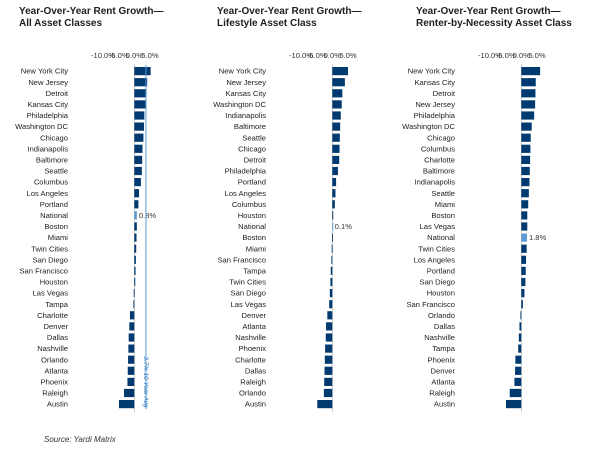 The width and height of the screenshot is (600, 454). What do you see at coordinates (255, 271) in the screenshot?
I see `panel2-category-tampa: Tampa` at bounding box center [255, 271].